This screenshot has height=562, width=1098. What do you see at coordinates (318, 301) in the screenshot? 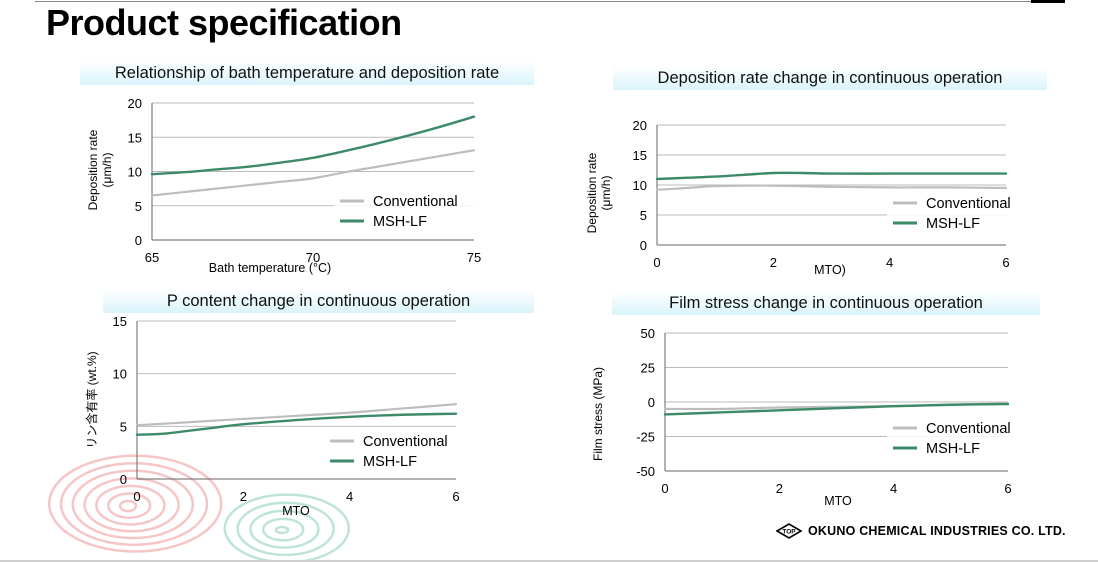
I see `chart-3-title: P content change in continuous operation` at bounding box center [318, 301].